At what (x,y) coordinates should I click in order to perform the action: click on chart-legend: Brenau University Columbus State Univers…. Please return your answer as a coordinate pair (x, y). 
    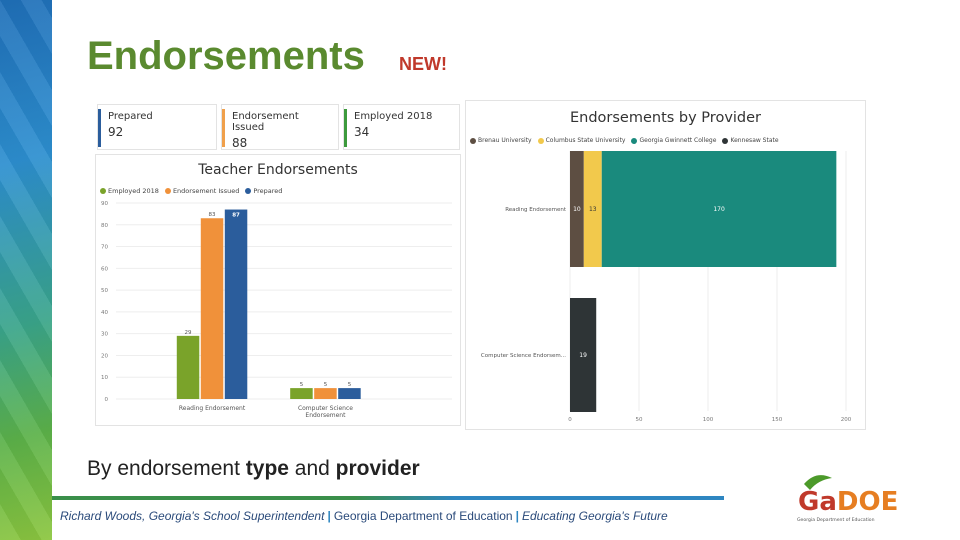
    Looking at the image, I should click on (624, 140).